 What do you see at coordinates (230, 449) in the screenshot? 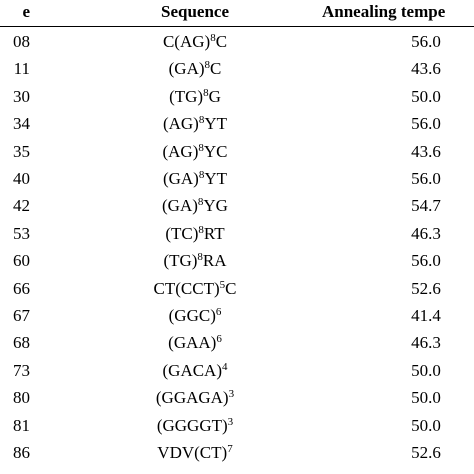
I see `repeat-count: 7` at bounding box center [230, 449].